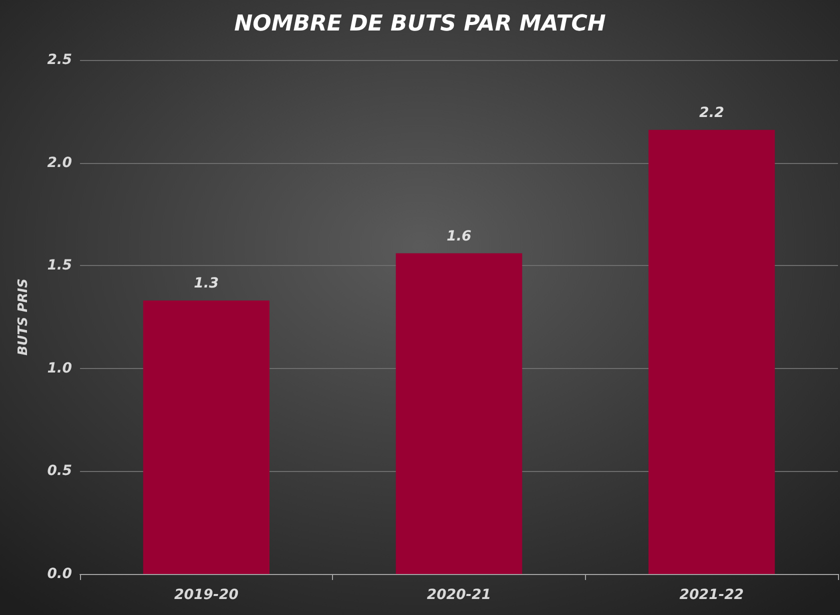 This screenshot has width=840, height=615. Describe the element at coordinates (59, 368) in the screenshot. I see `y-tick-label: 1.0` at that location.